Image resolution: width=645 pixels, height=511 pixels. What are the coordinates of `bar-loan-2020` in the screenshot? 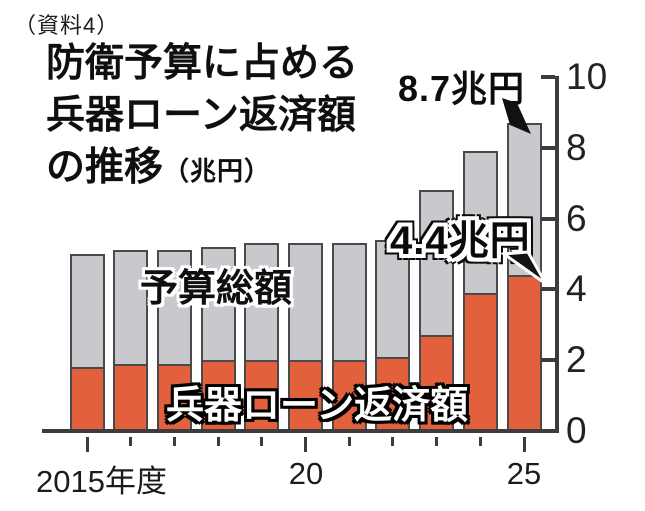 It's located at (305, 395).